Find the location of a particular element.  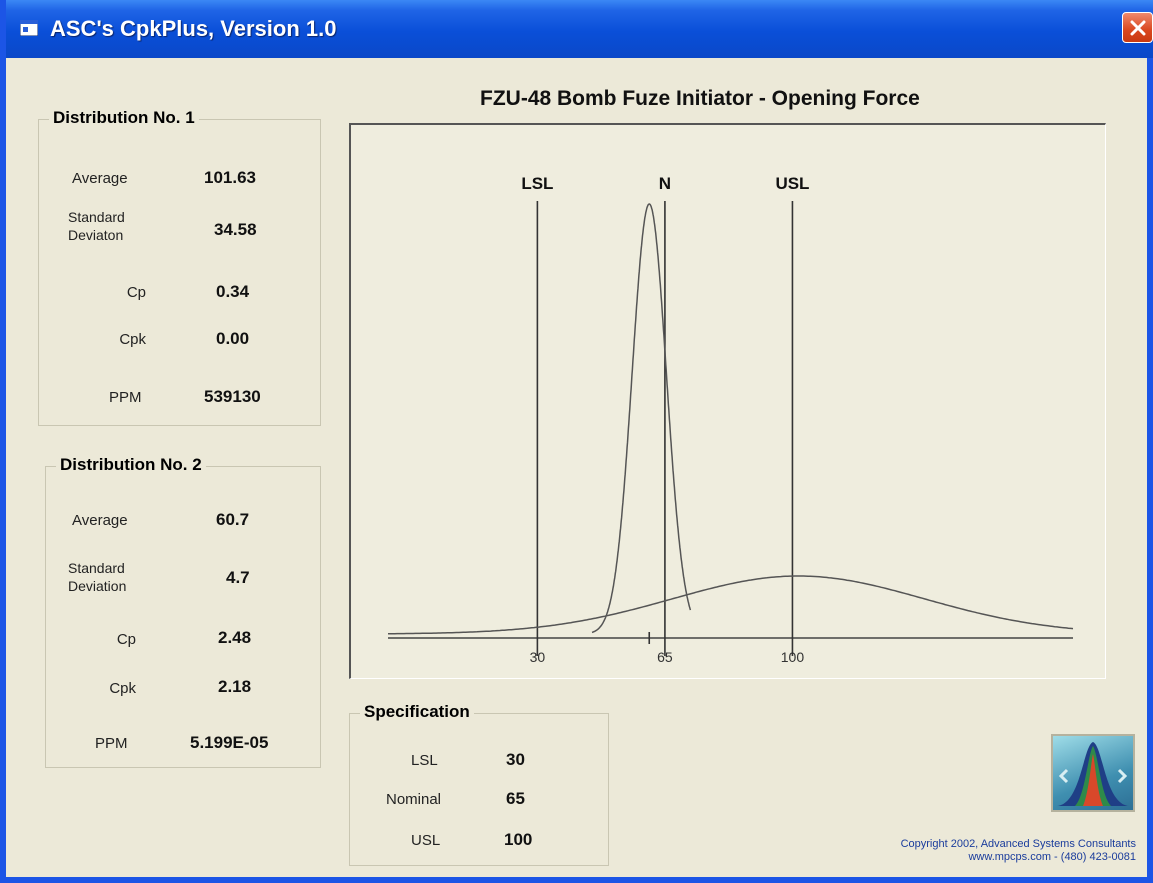

dist2-average-value: 60.7 is located at coordinates (233, 519).